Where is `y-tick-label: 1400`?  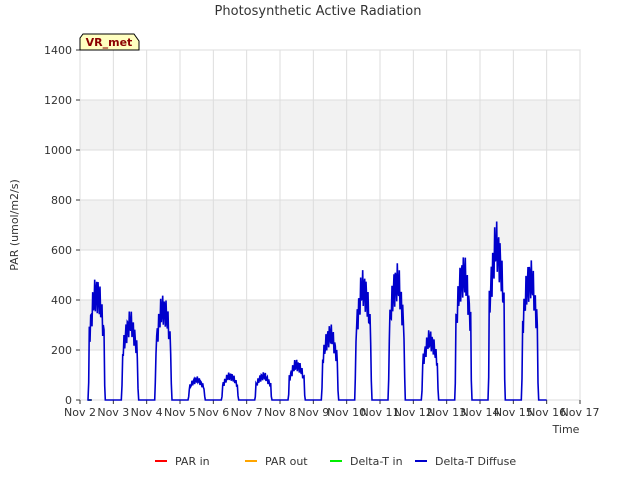 y-tick-label: 1400 is located at coordinates (58, 50).